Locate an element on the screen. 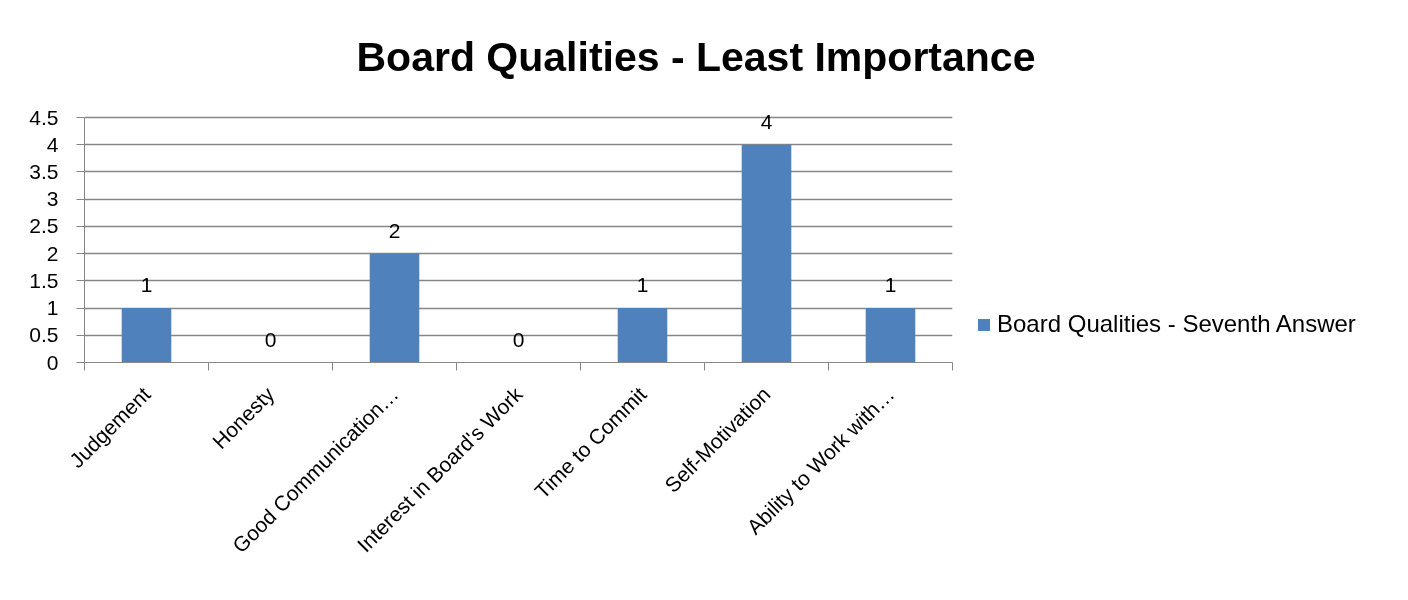 This screenshot has width=1408, height=600. chart-title: Board Qualities - Least Importance is located at coordinates (696, 57).